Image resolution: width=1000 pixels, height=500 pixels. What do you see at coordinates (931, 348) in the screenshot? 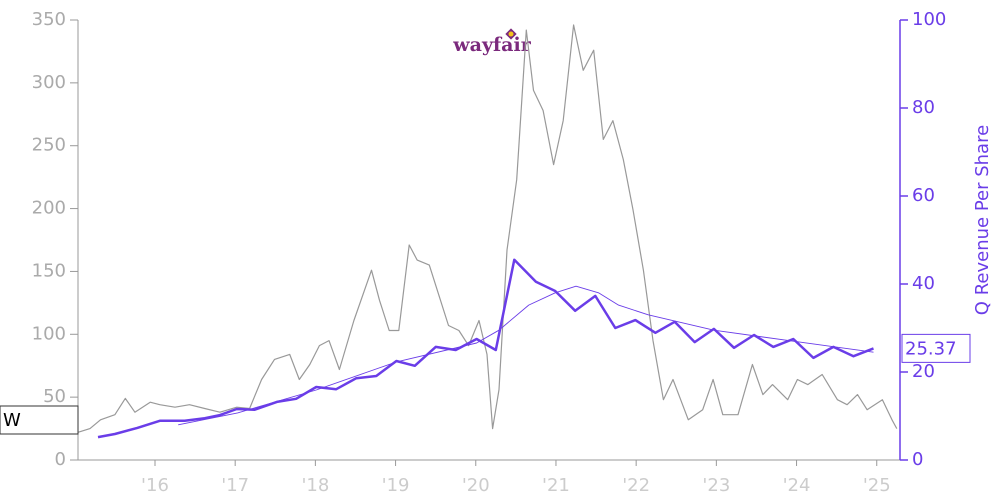
I see `current-value-label: 25.37` at bounding box center [931, 348].